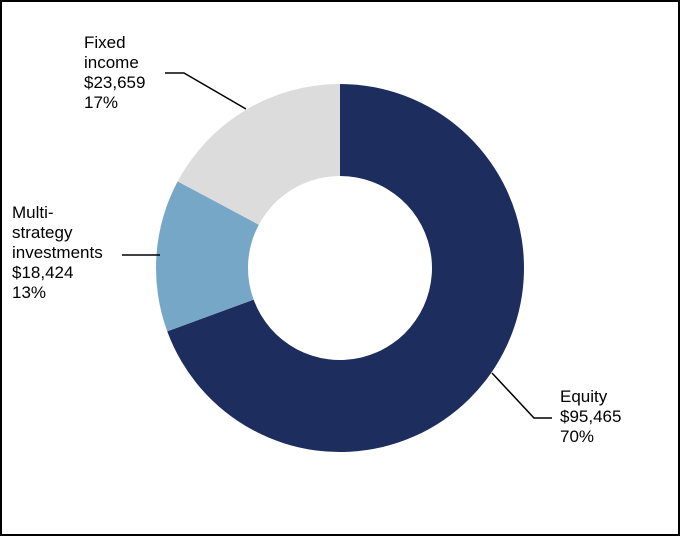  Describe the element at coordinates (29, 292) in the screenshot. I see `slice-percent-label: 13%` at that location.